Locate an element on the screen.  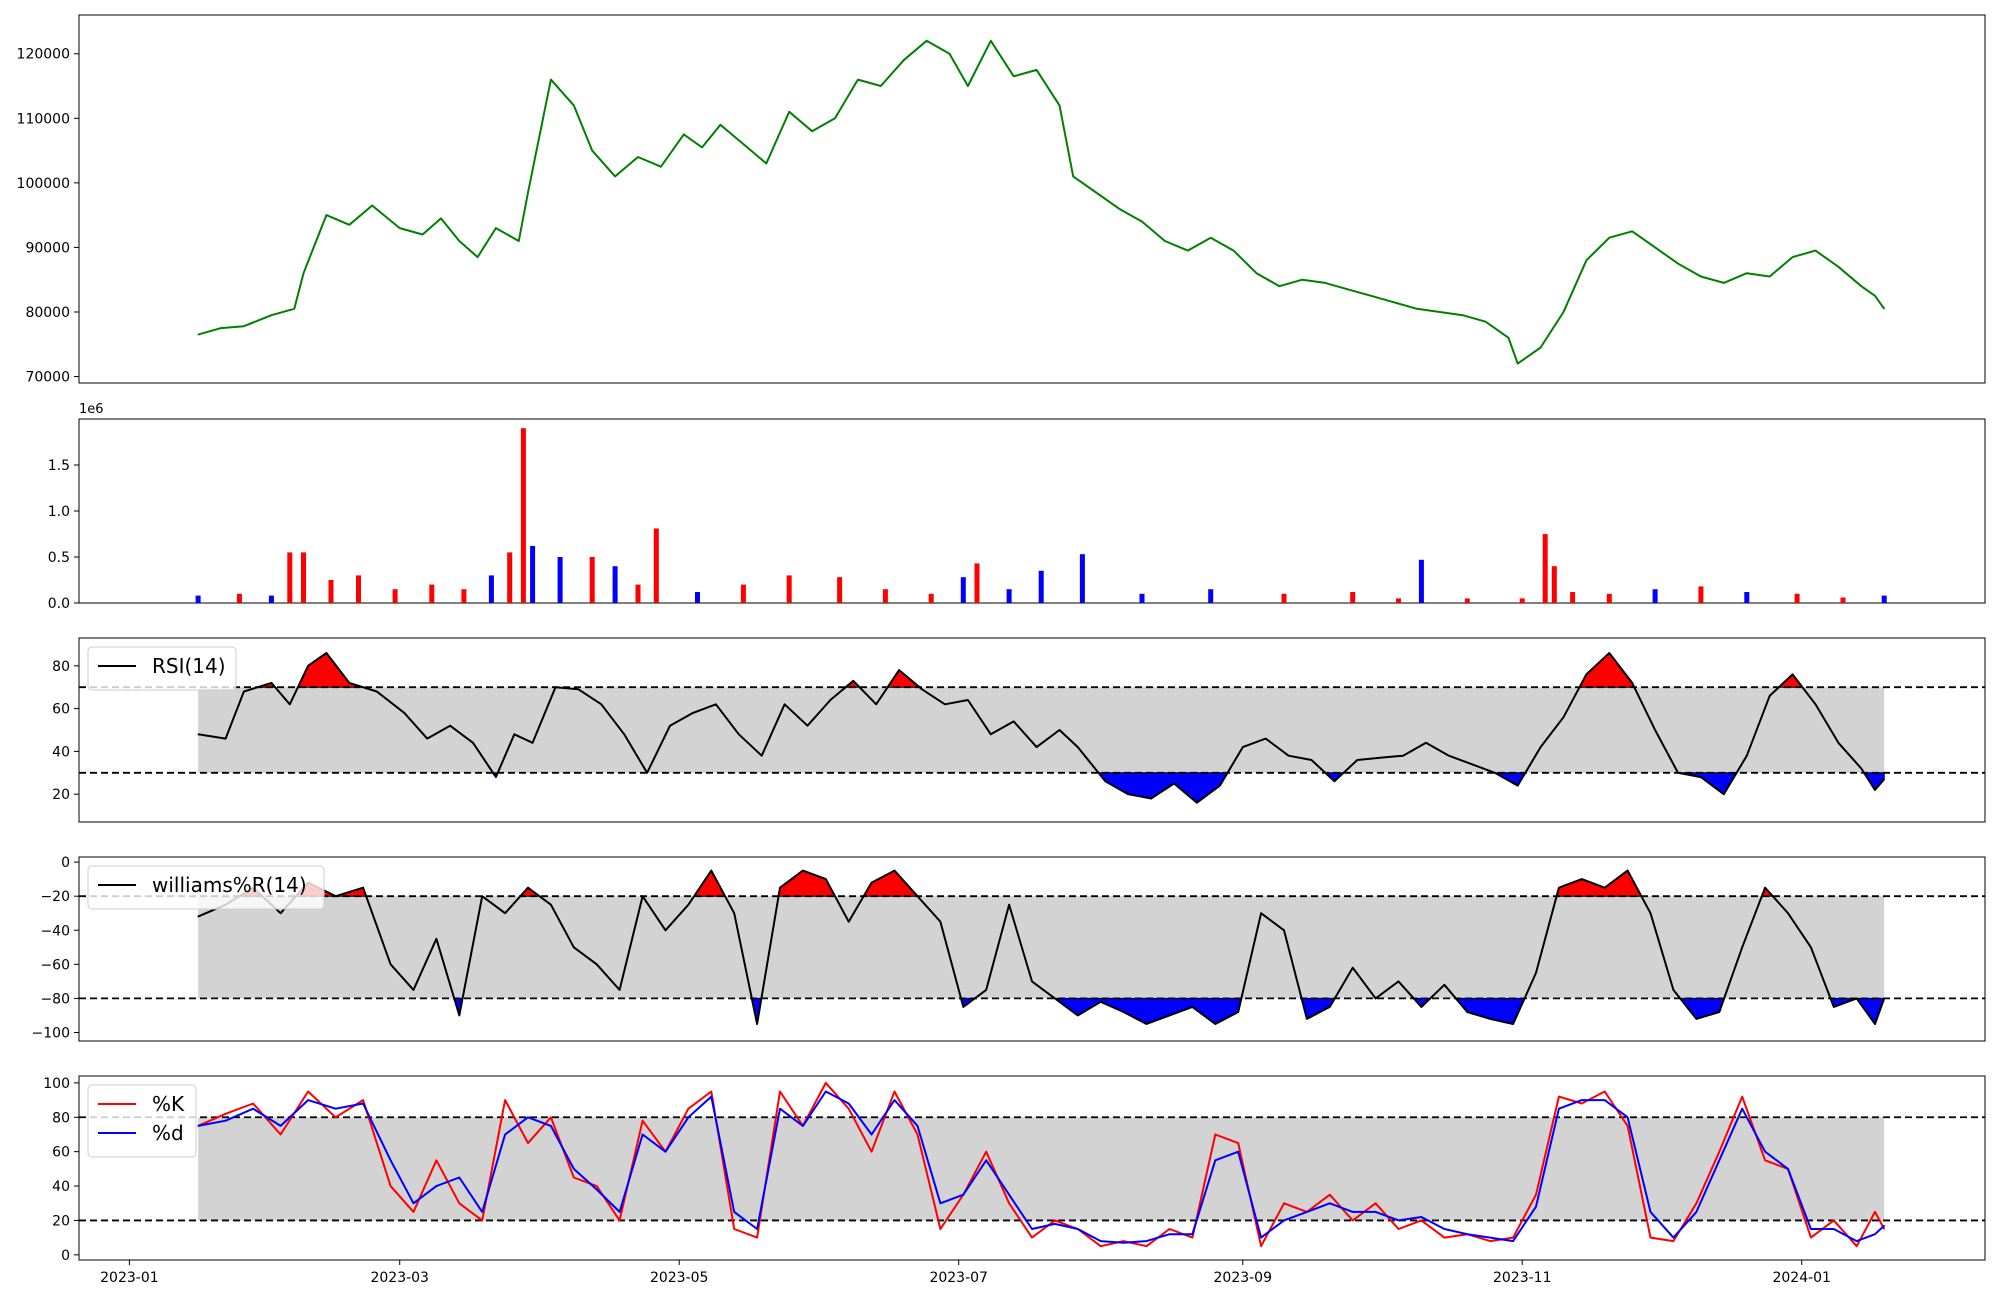
volume-marks is located at coordinates (1041, 515).